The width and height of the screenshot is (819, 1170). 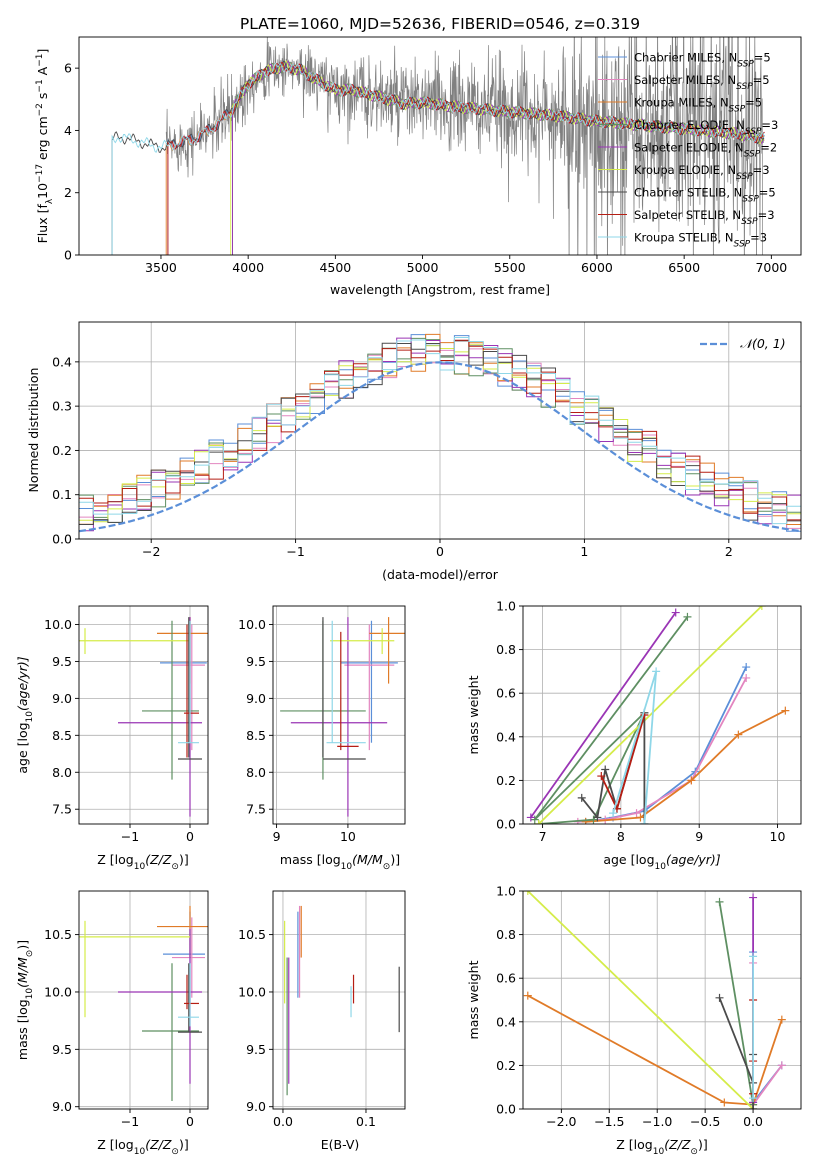 I want to click on x-tick-label: 7, so click(x=543, y=836).